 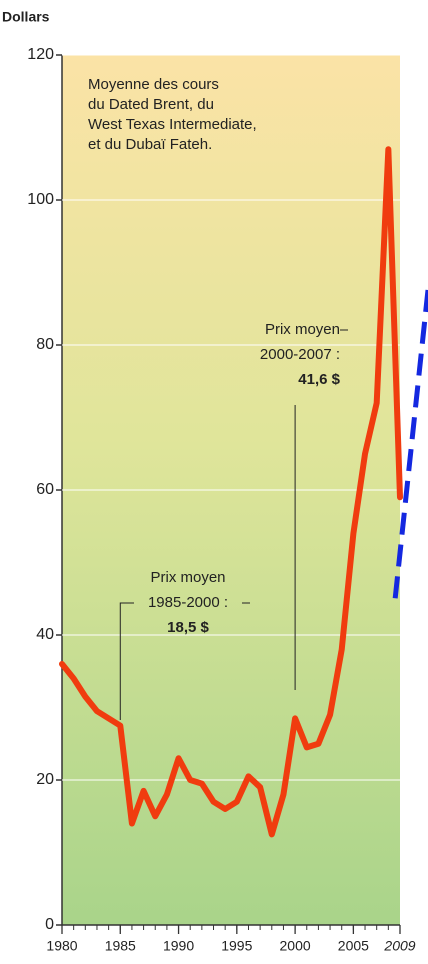 I want to click on y-axis-label: Dollars, so click(x=26, y=17).